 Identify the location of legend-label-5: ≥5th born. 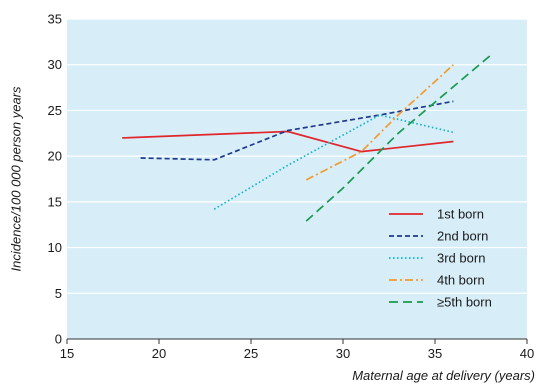
(464, 302).